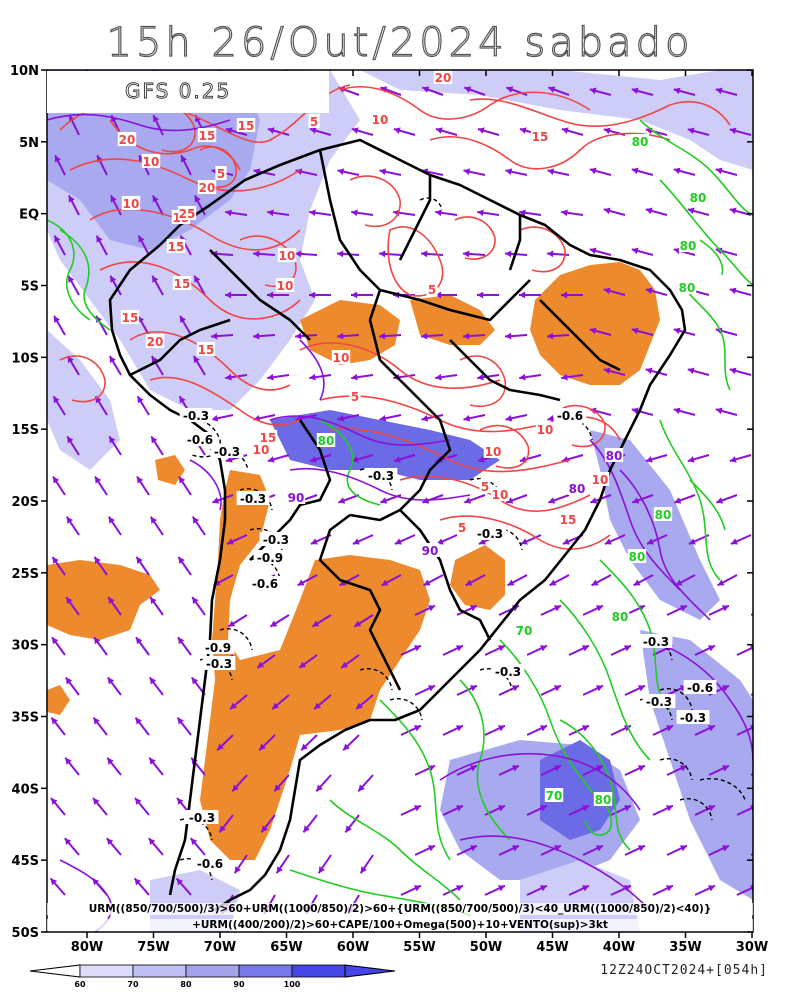 The width and height of the screenshot is (800, 1000). I want to click on lat-label: 15S, so click(25, 430).